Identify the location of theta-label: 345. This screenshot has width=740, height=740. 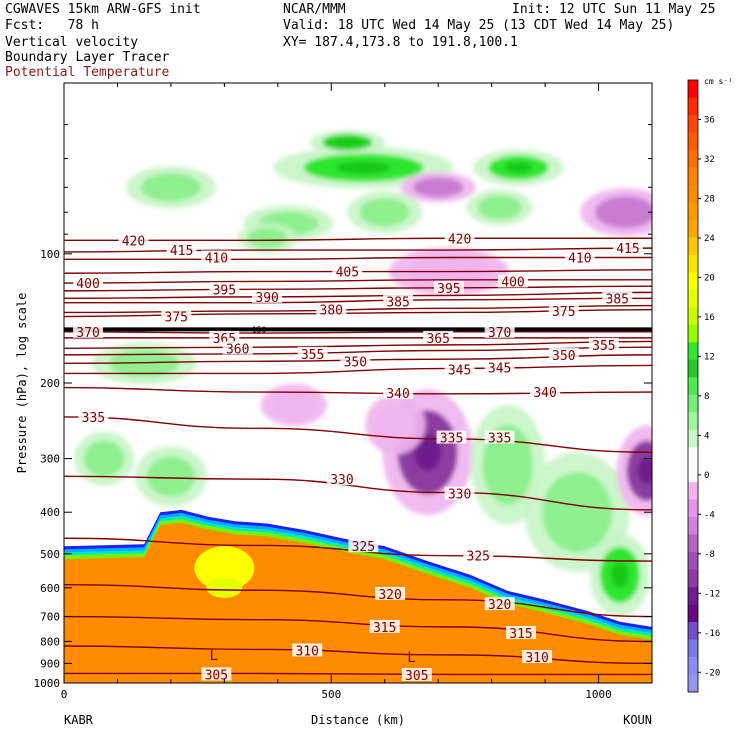
(499, 368).